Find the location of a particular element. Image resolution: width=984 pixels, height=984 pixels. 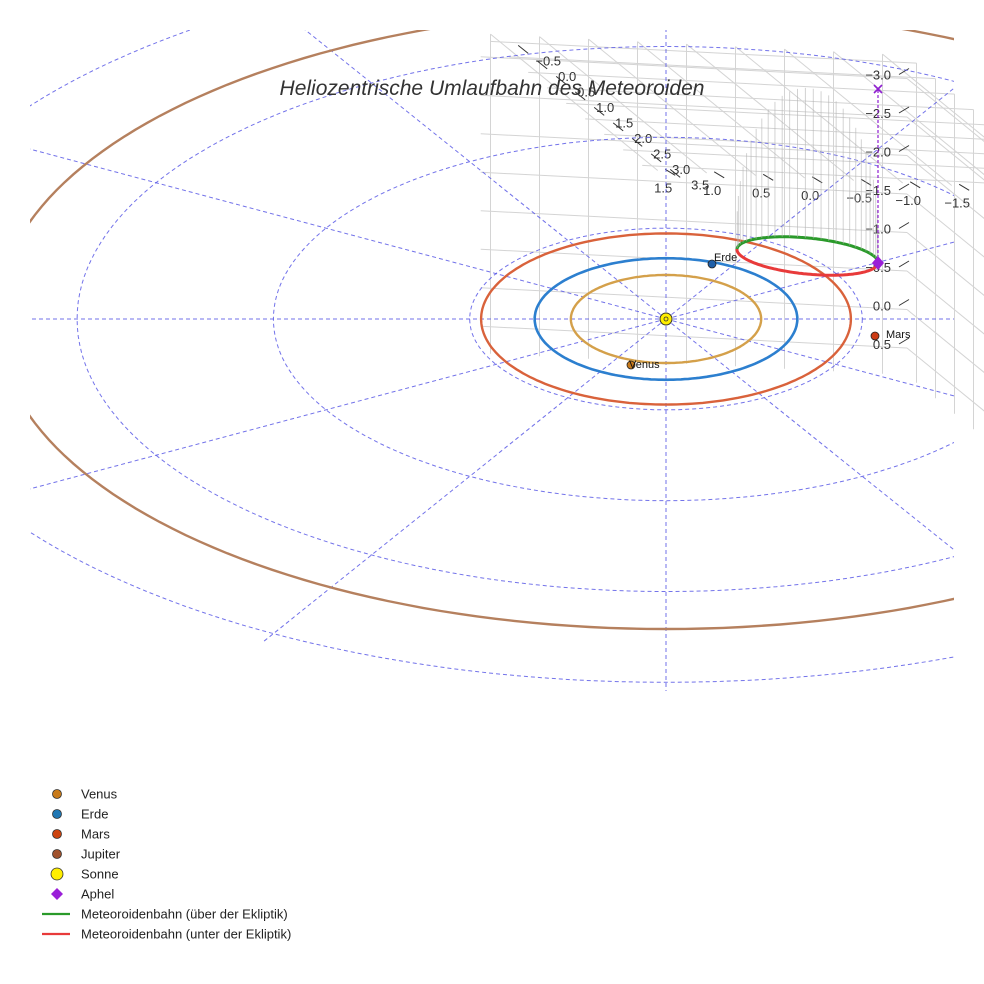

planet-marker-erde is located at coordinates (712, 264).